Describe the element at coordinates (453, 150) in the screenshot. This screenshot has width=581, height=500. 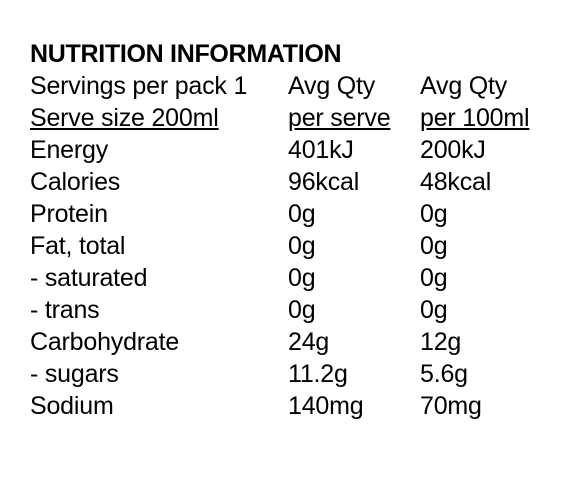
I see `nutrient-per-100: 200kJ` at that location.